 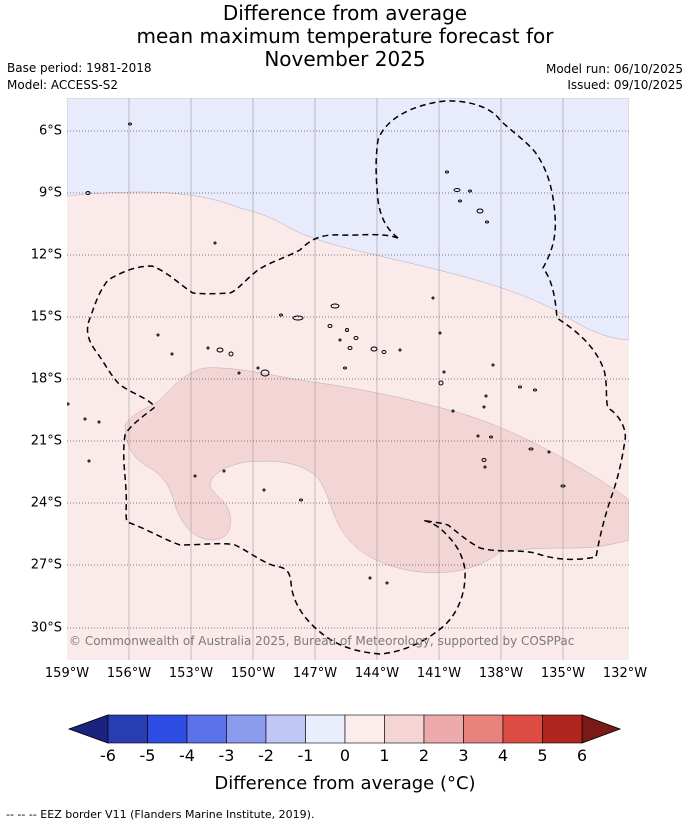 What do you see at coordinates (253, 673) in the screenshot?
I see `lon-label-150w: 150°W` at bounding box center [253, 673].